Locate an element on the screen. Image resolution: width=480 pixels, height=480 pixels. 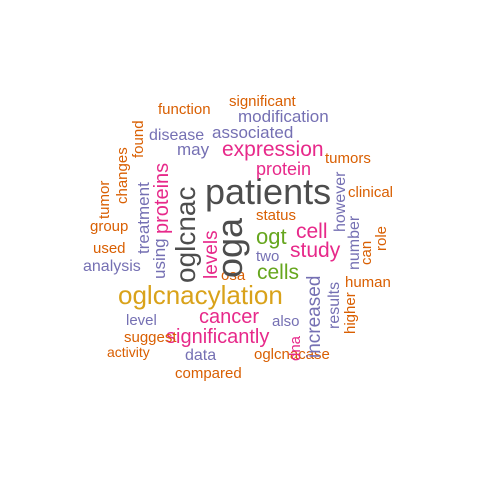
word-study: study is located at coordinates (315, 250).